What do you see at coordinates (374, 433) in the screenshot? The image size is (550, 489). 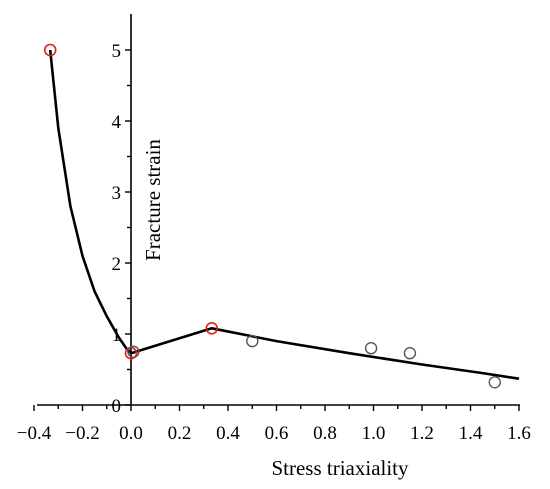 I see `x-tick-label: 1.0` at bounding box center [374, 433].